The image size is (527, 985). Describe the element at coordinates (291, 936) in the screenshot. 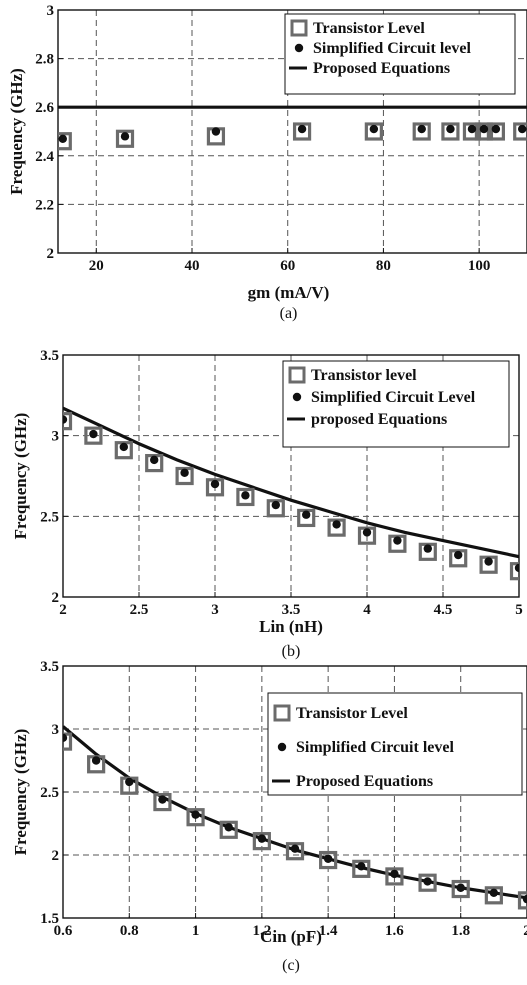

I see `x-axis-label: Cin (pF)` at that location.